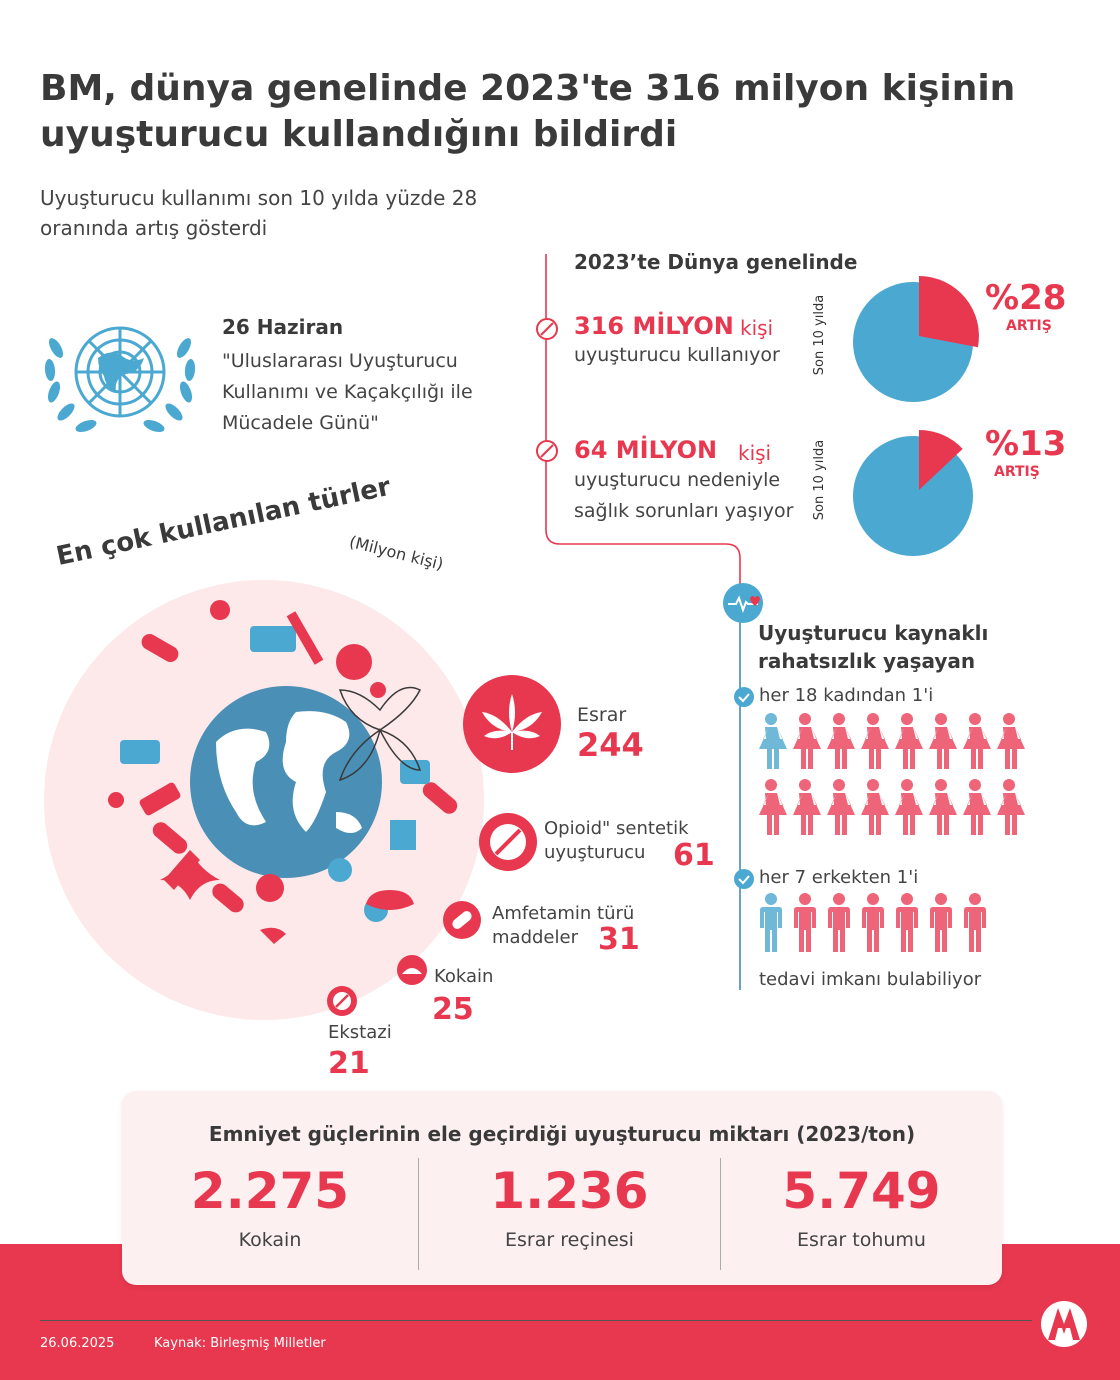 This screenshot has width=1120, height=1380. What do you see at coordinates (819, 335) in the screenshot?
I see `stat1-pie-label: Son 10 yılda` at bounding box center [819, 335].